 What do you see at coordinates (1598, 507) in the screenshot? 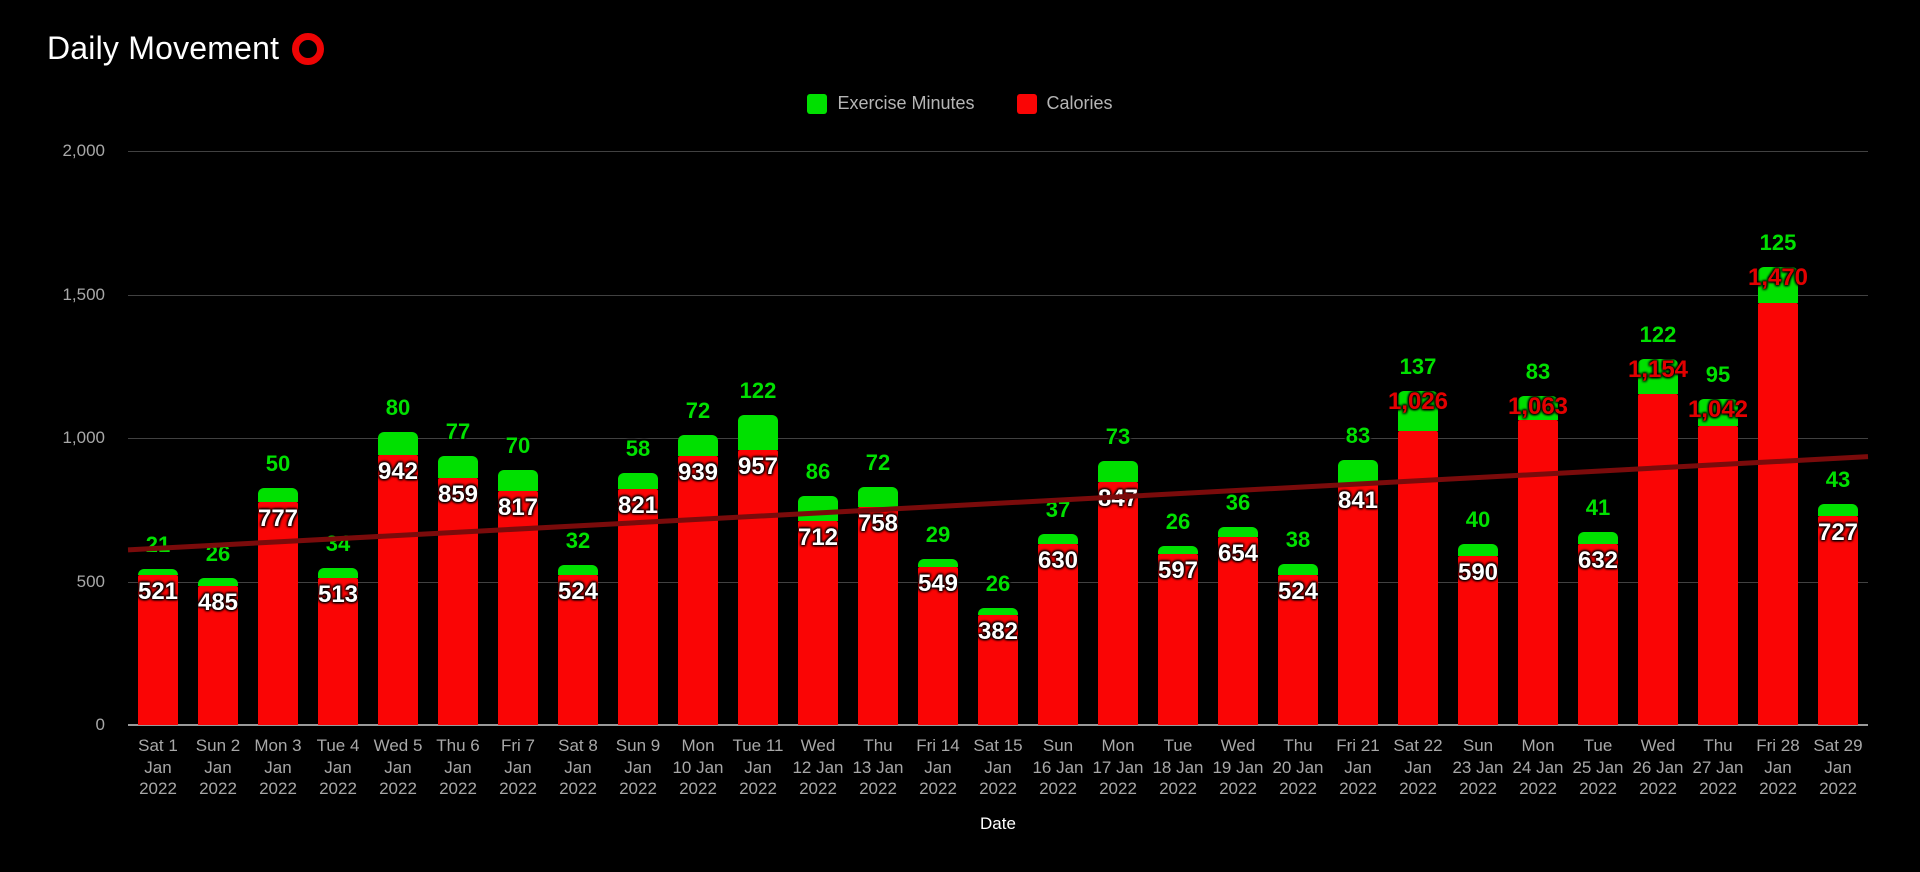
I see `exercise-minutes-value-label: 41` at bounding box center [1598, 507].